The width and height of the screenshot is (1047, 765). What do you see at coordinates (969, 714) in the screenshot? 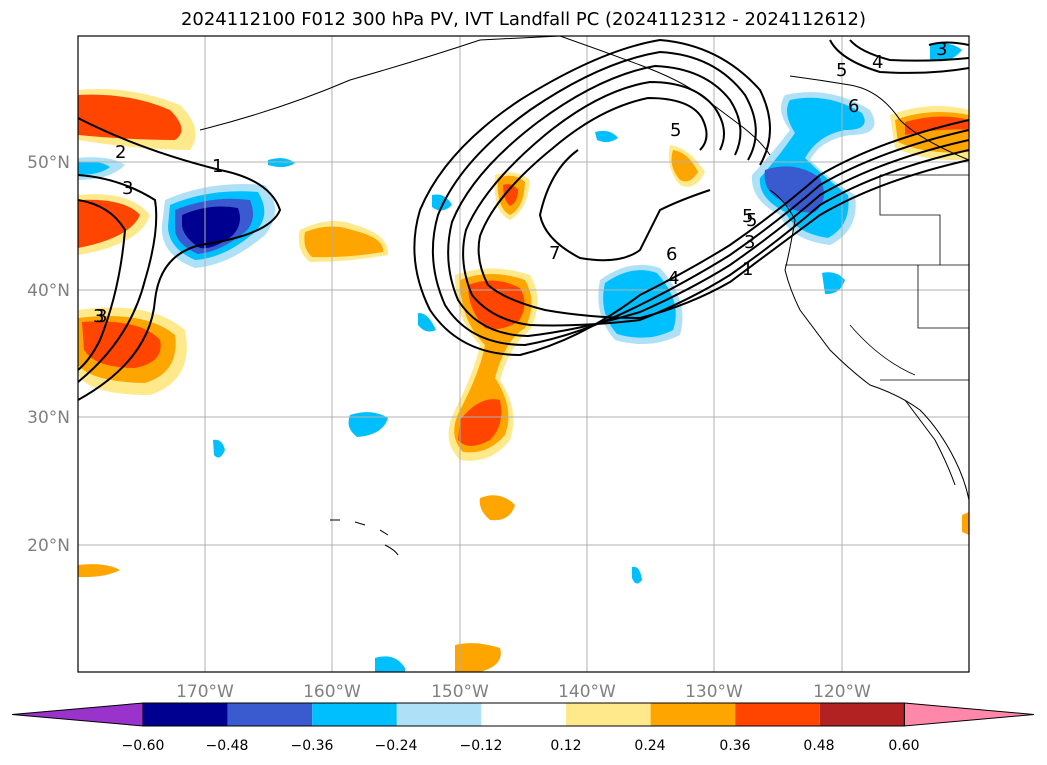
I see `colorbar-extend-high` at bounding box center [969, 714].